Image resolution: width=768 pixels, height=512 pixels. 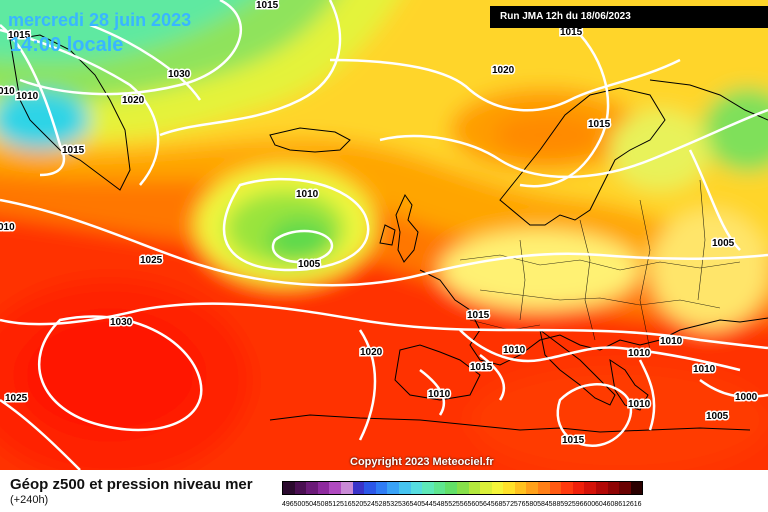 I want to click on color-scale-label: 588, so click(x=554, y=504).